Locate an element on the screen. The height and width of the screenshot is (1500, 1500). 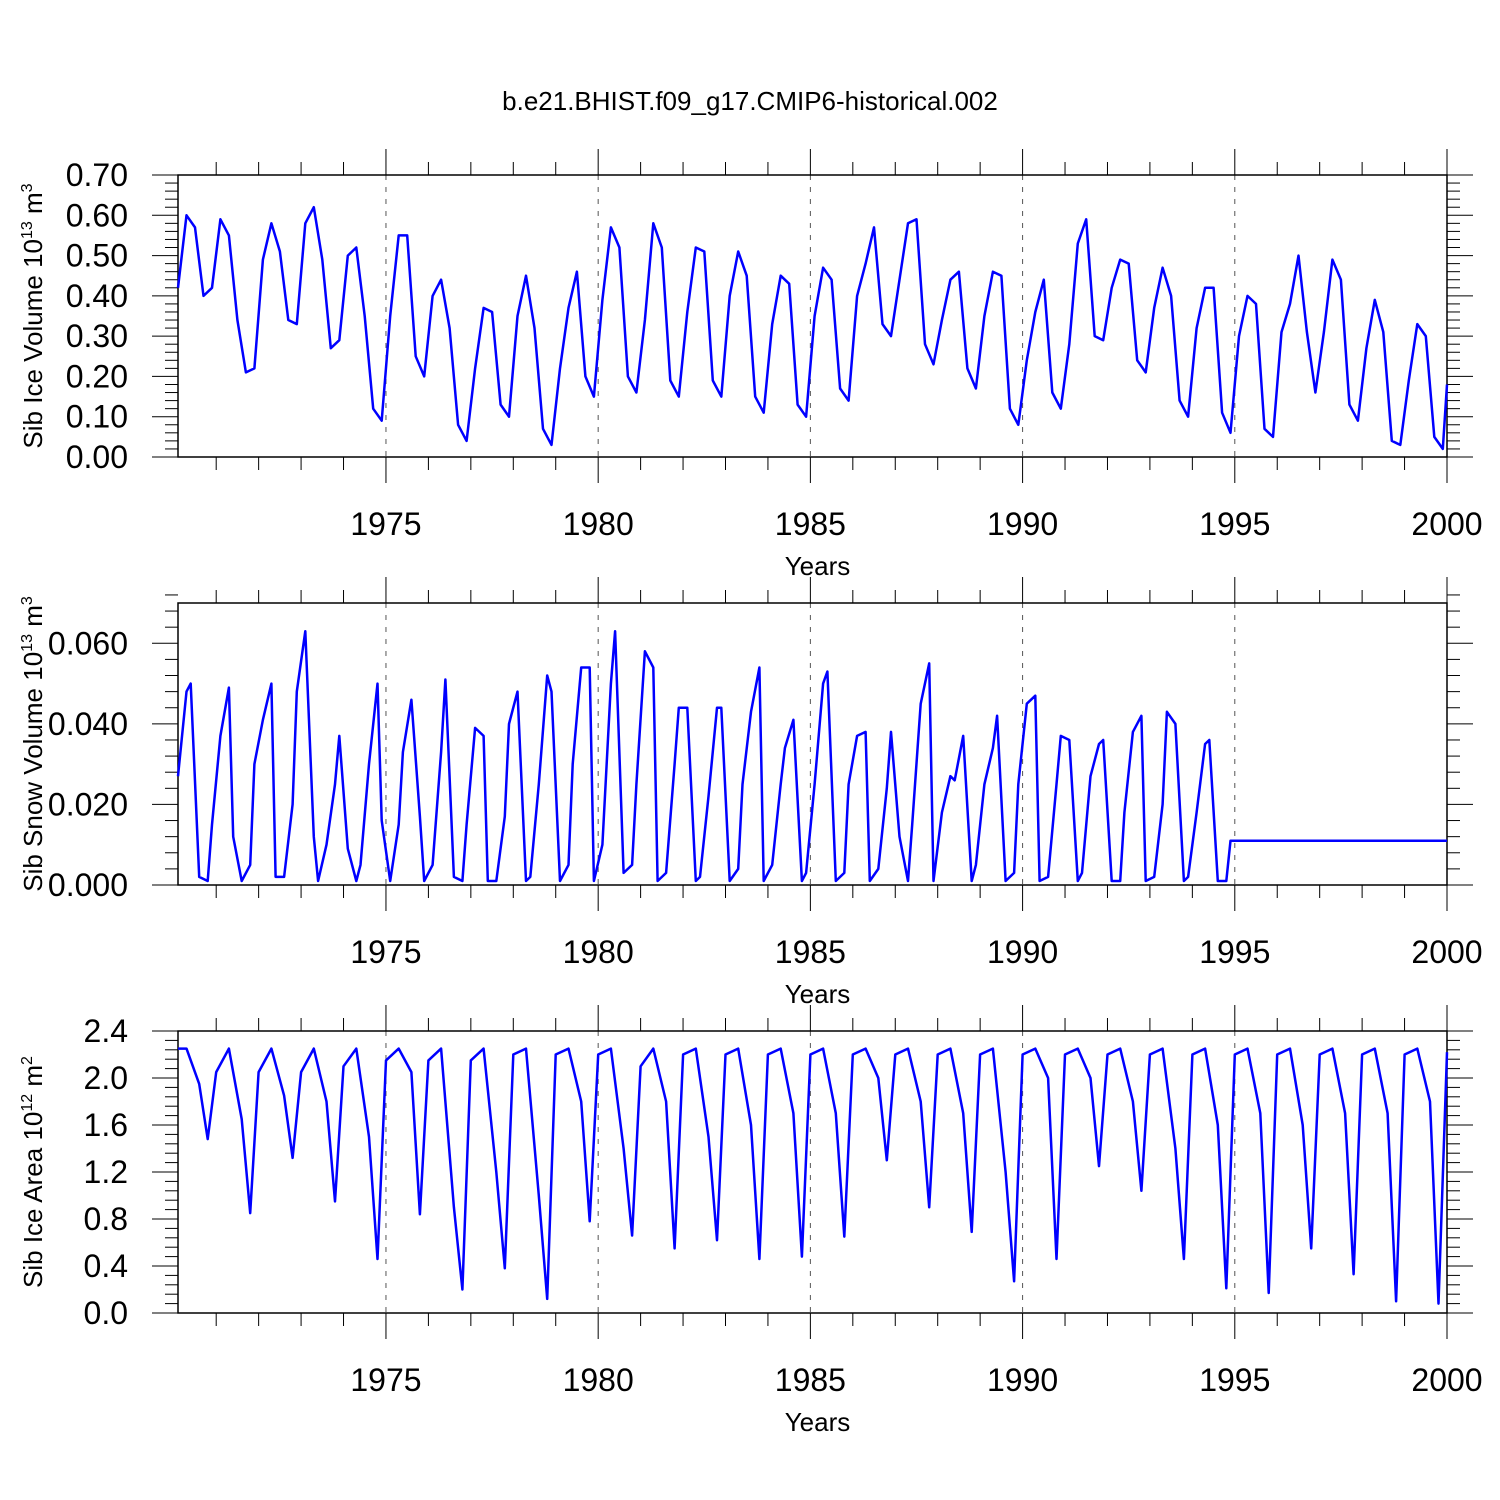
y-tick-label: 0.000 is located at coordinates (88, 885).